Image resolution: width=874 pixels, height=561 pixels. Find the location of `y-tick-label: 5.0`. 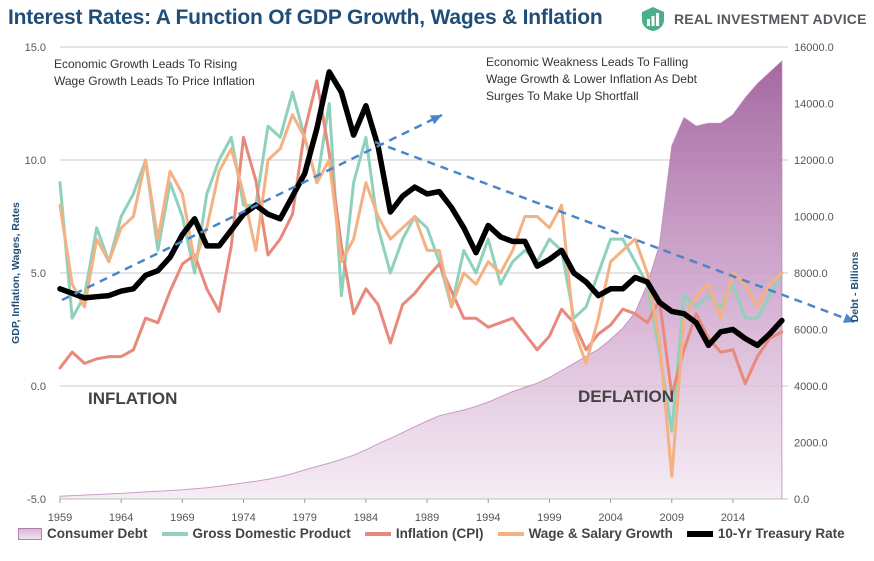

y-tick-label: 5.0 is located at coordinates (38, 274).